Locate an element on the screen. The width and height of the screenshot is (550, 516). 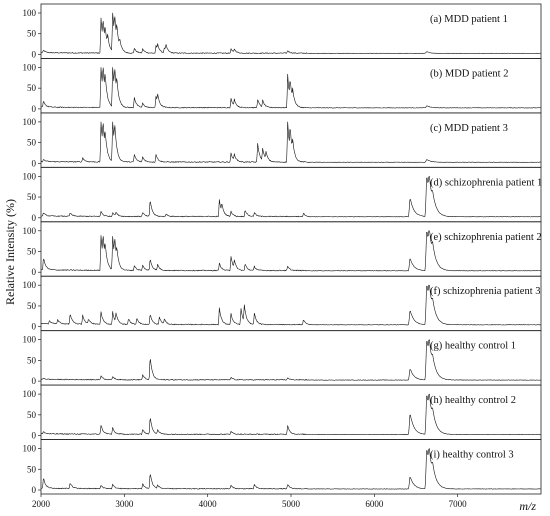
x-tick-label: 7000 is located at coordinates (458, 504).